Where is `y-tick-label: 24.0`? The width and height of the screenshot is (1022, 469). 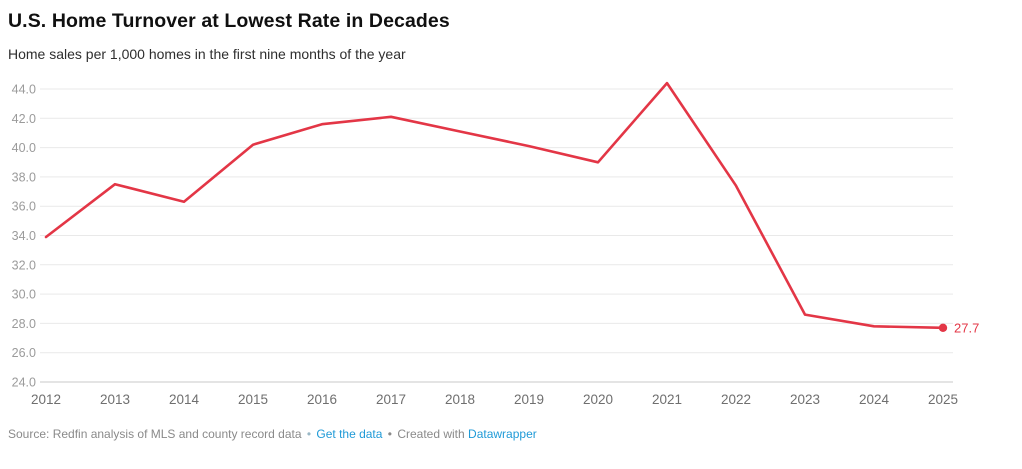
y-tick-label: 24.0 is located at coordinates (24, 383).